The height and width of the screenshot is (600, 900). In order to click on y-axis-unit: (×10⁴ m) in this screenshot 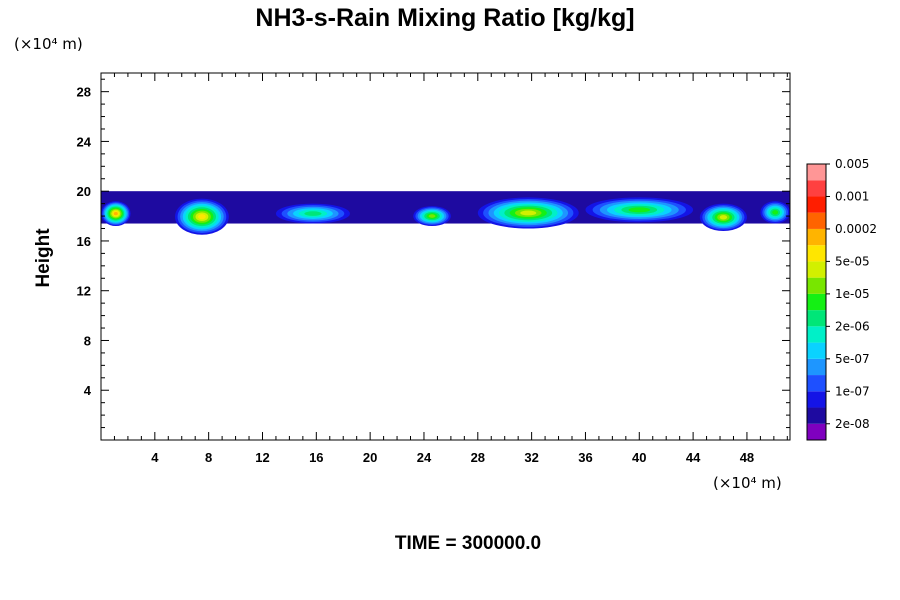, I will do `click(48, 44)`.